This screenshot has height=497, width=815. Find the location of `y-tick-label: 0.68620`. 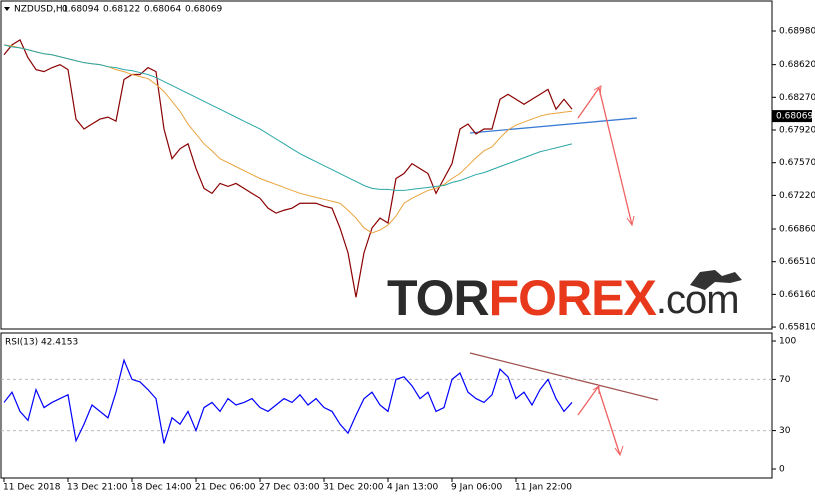

y-tick-label: 0.68620 is located at coordinates (797, 65).